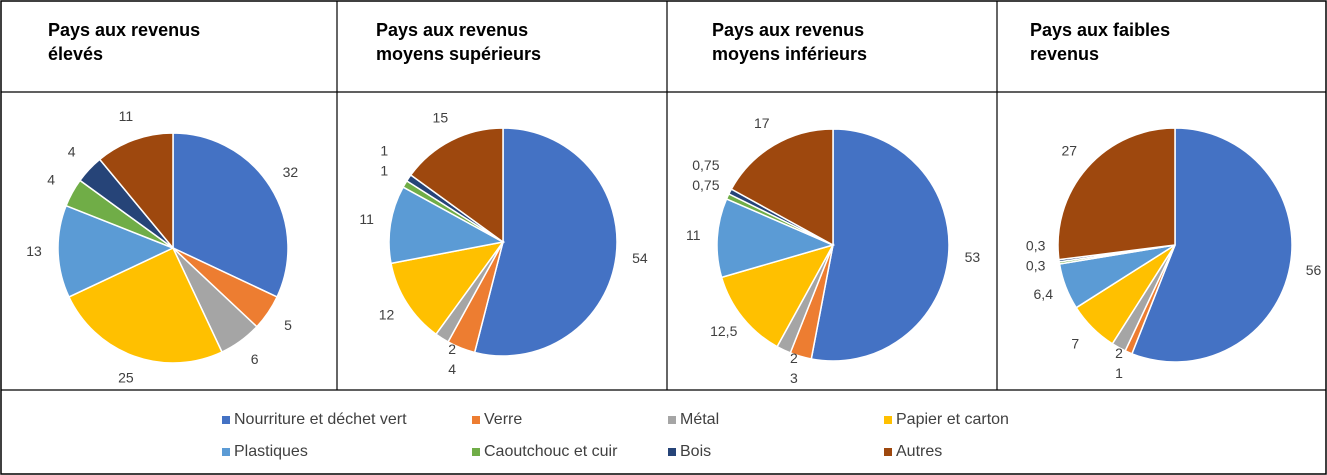  I want to click on data-label: 27, so click(1069, 150).